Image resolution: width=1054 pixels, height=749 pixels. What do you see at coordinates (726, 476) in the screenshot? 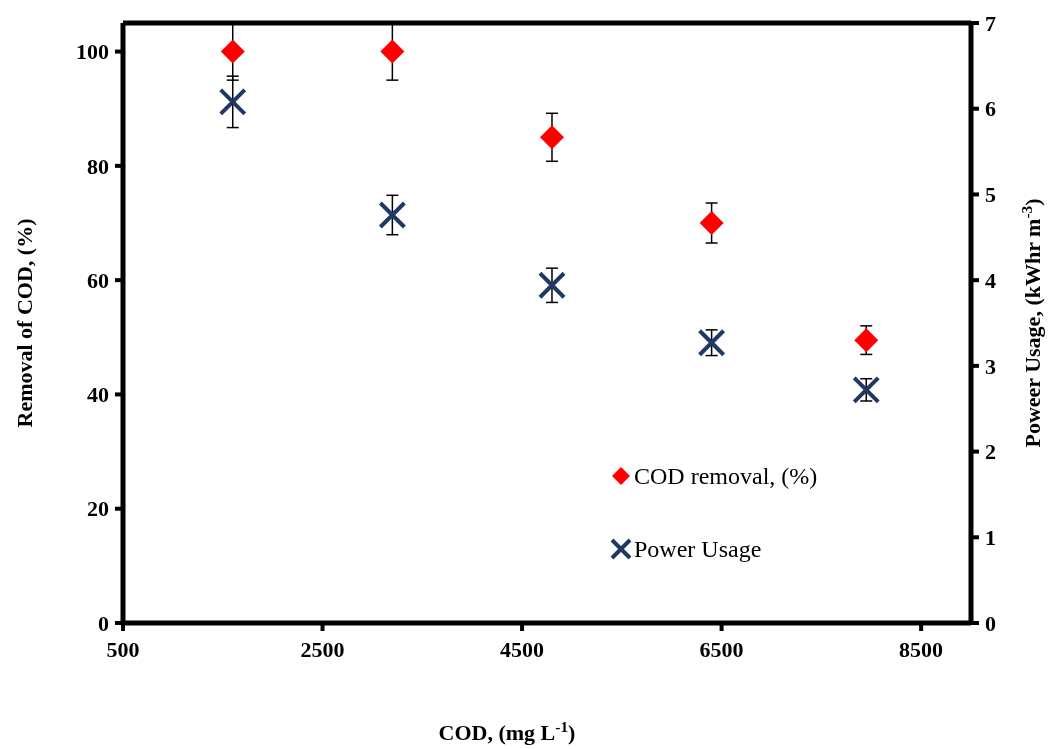
I see `legend-label: COD removal, (%)` at bounding box center [726, 476].